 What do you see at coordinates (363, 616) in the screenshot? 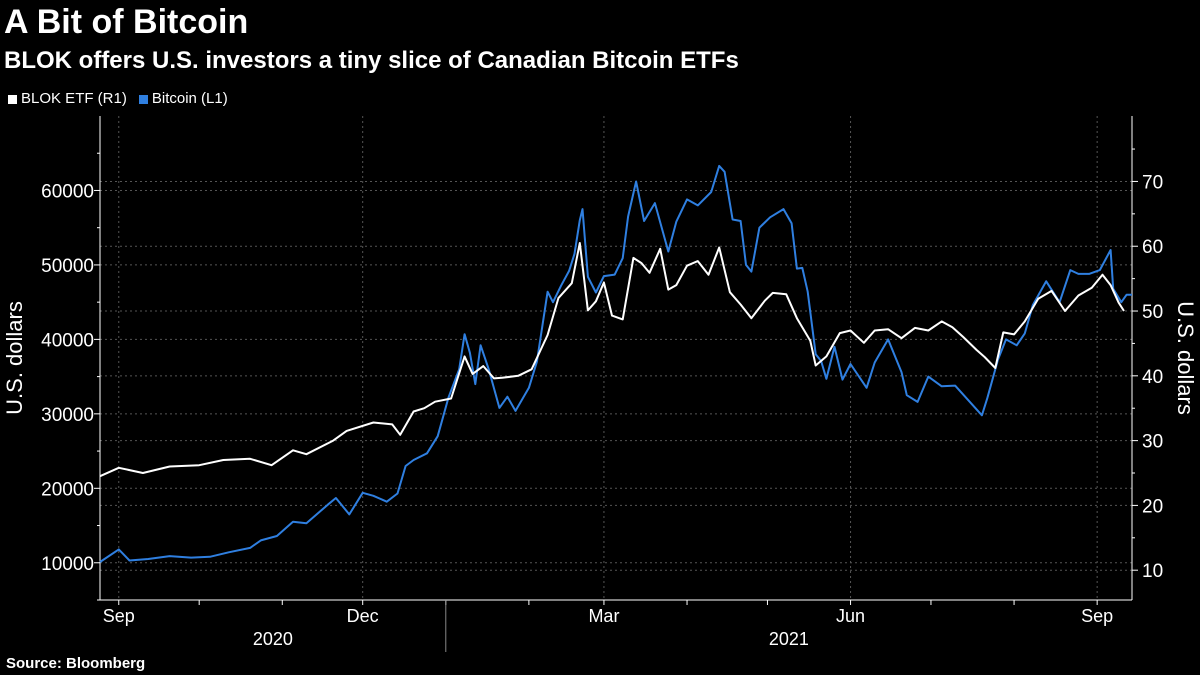
I see `x-tick-label: Dec` at bounding box center [363, 616].